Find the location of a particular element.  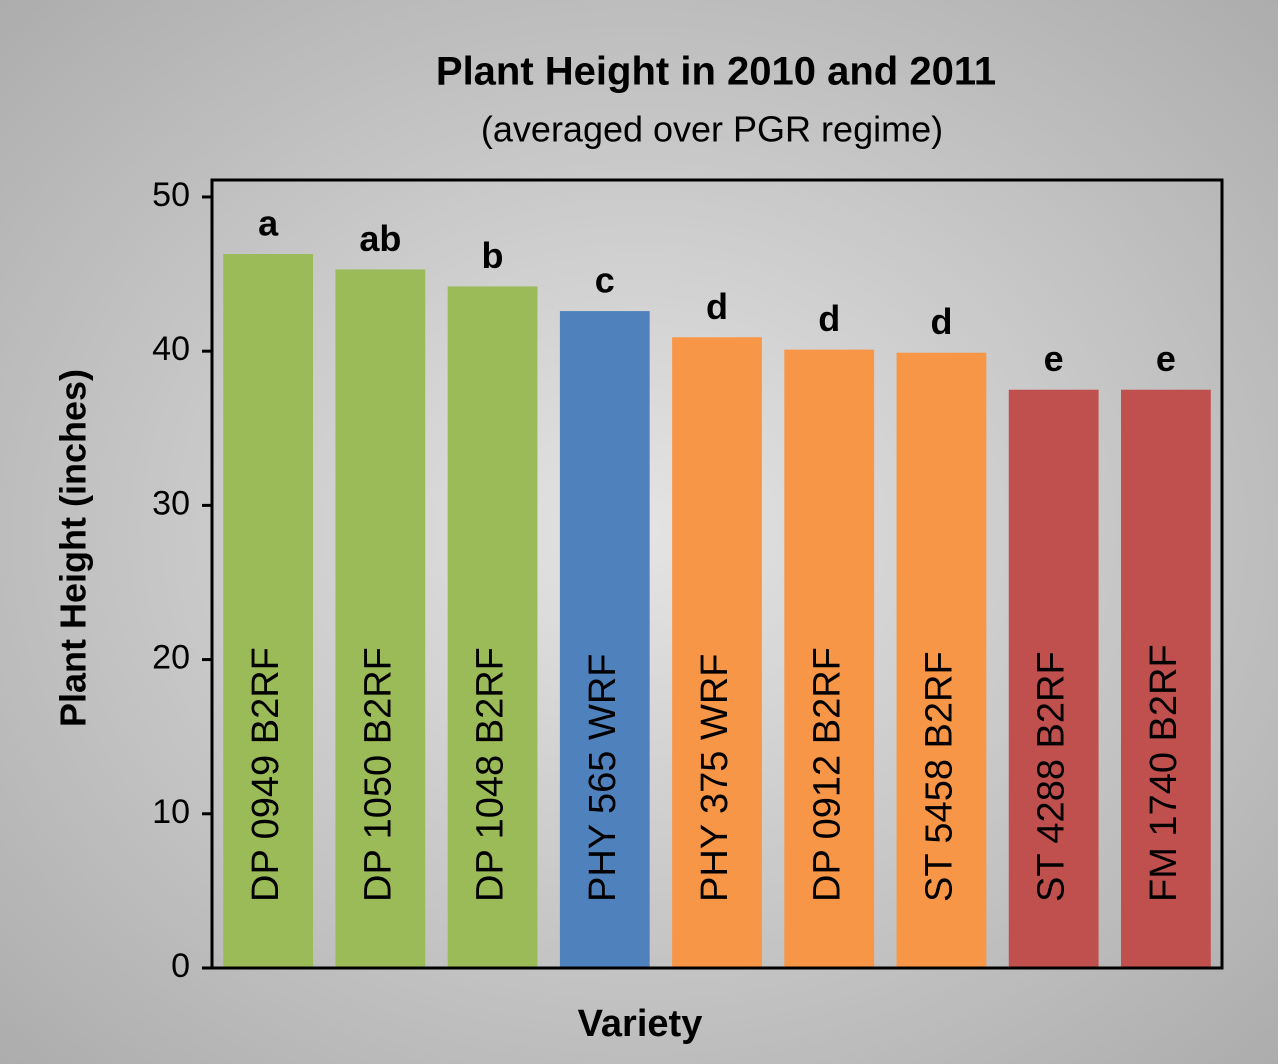

category-label: PHY 375 WRF is located at coordinates (715, 778).